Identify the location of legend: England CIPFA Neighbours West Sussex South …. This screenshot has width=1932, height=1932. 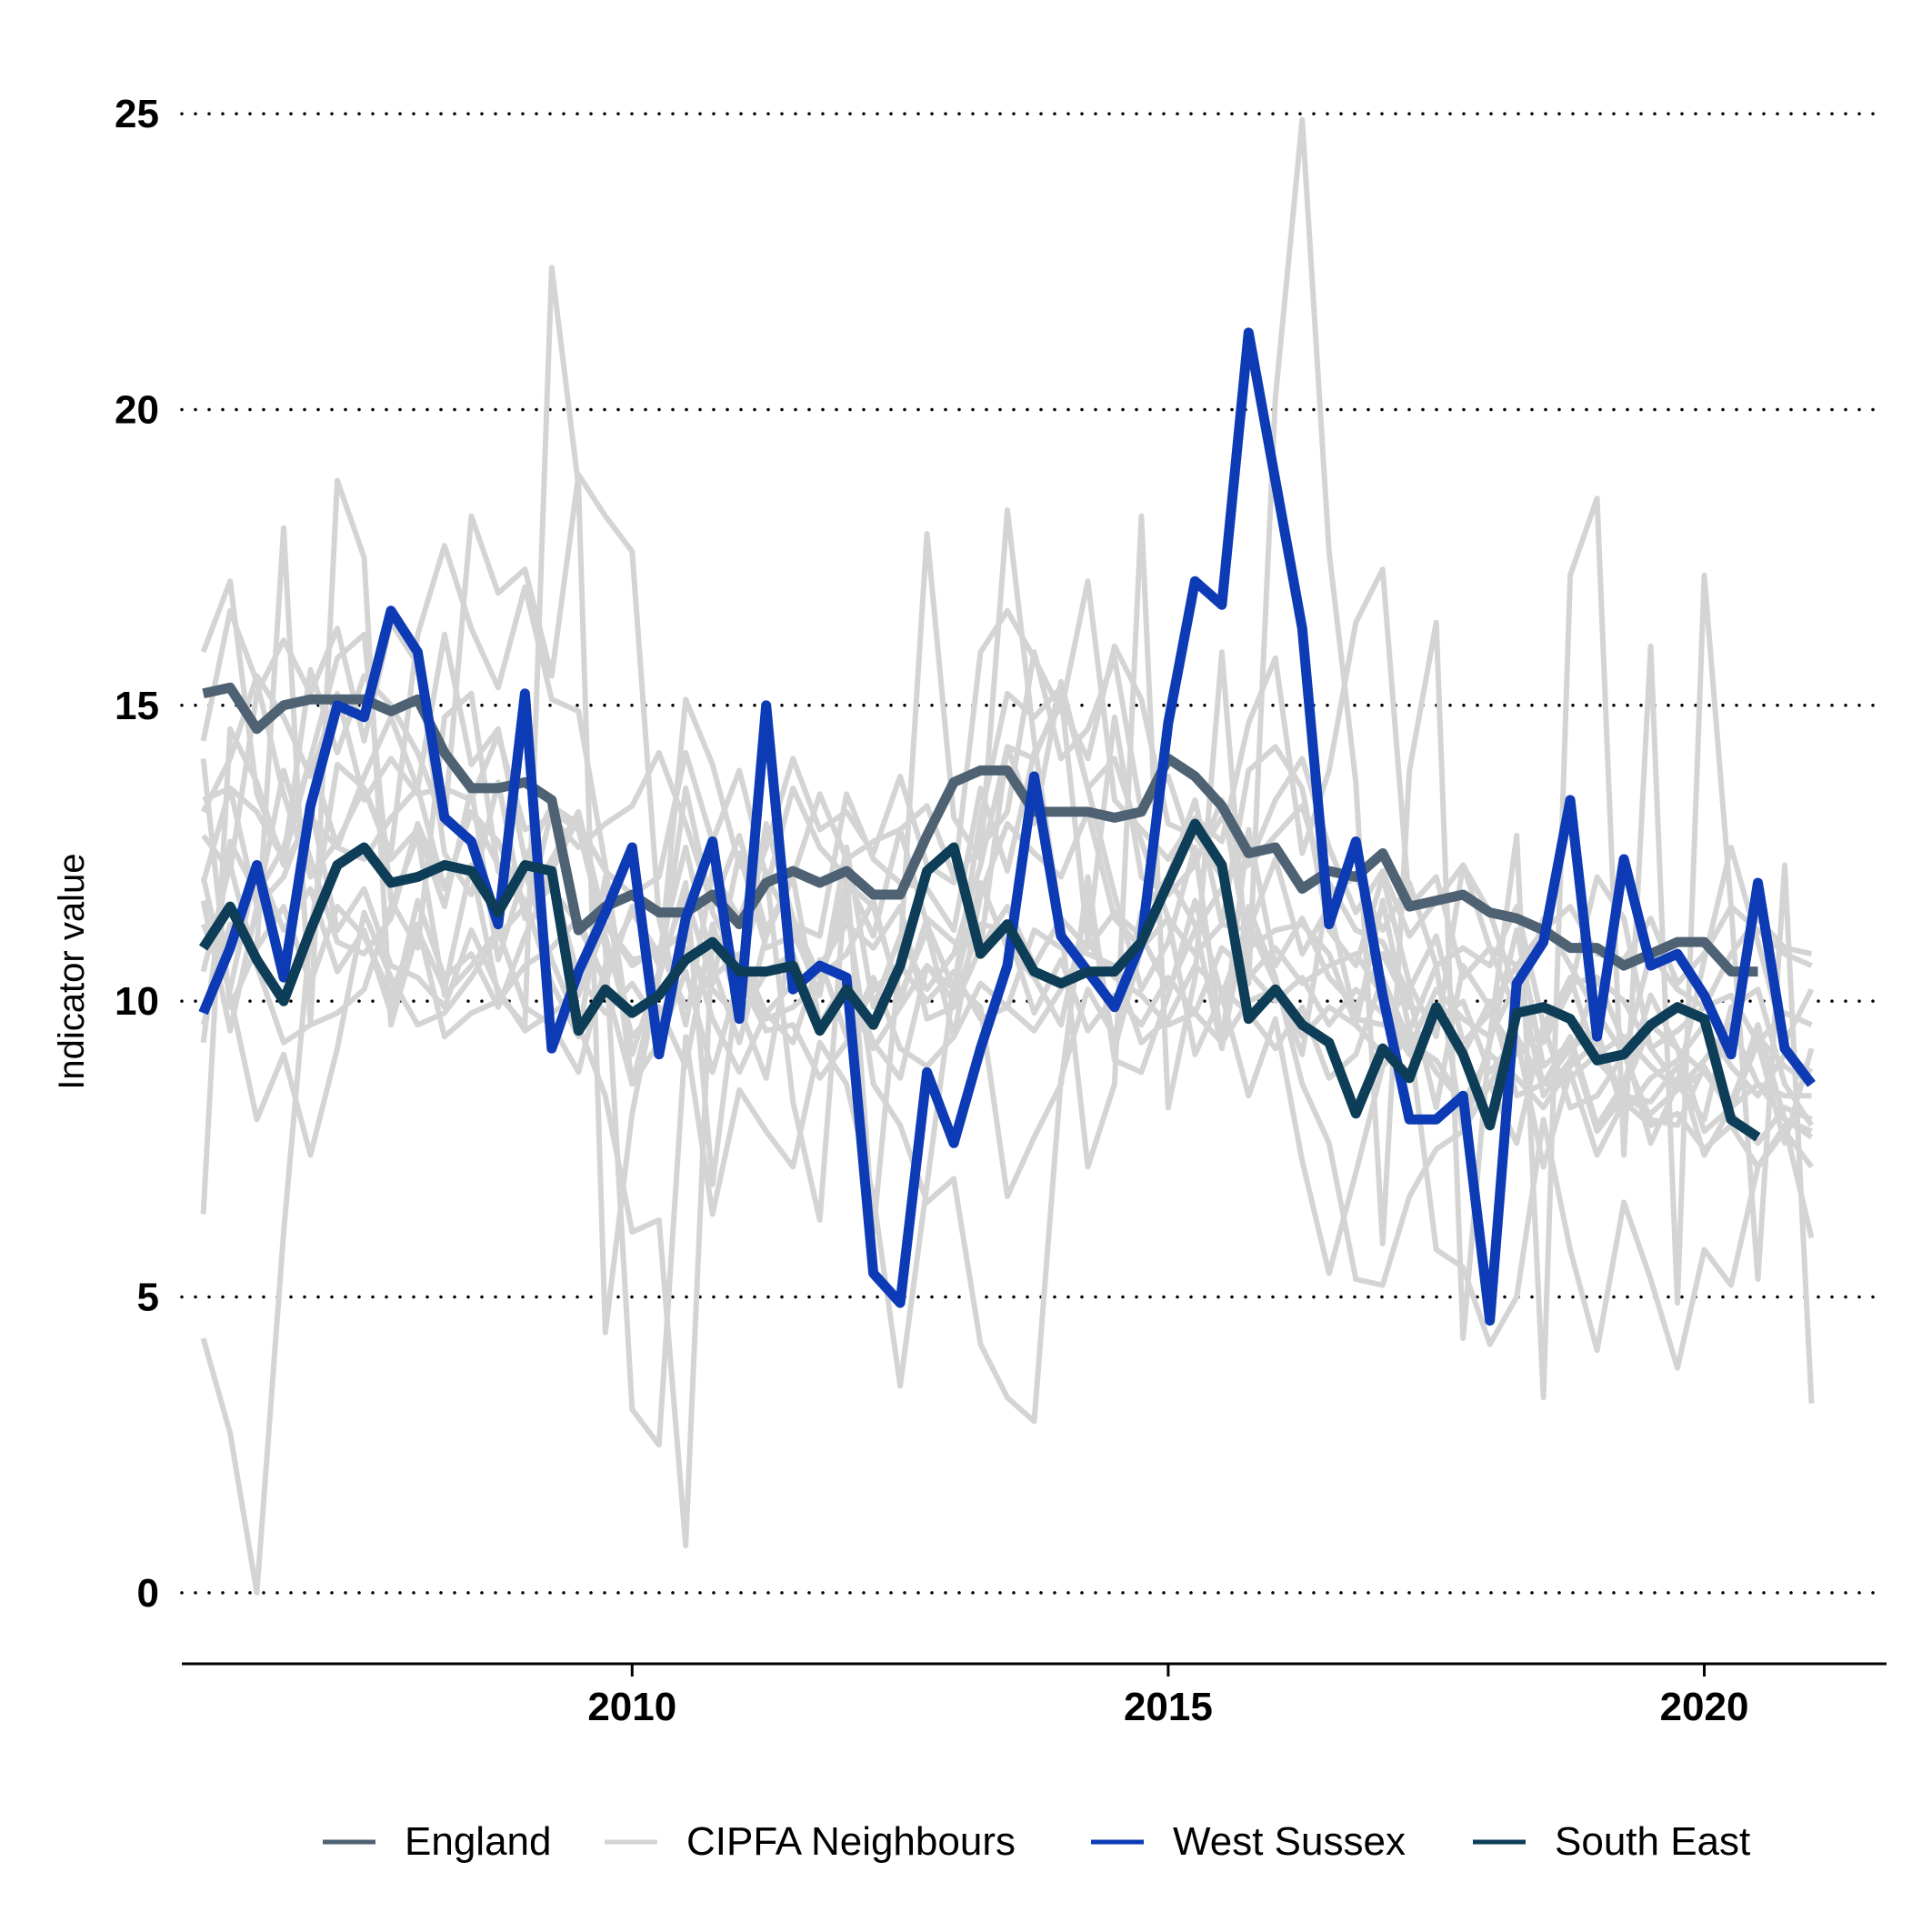
(1036, 1841).